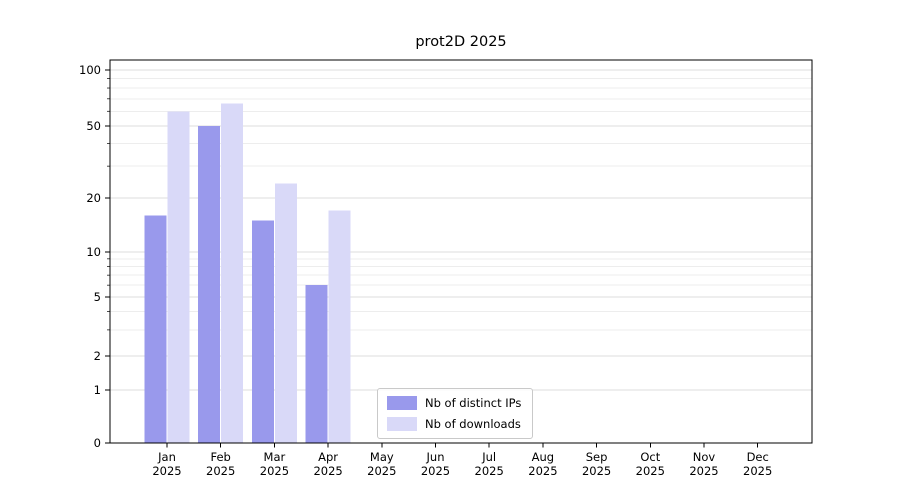 Image resolution: width=900 pixels, height=500 pixels. What do you see at coordinates (339, 326) in the screenshot?
I see `bar-downloads-apr` at bounding box center [339, 326].